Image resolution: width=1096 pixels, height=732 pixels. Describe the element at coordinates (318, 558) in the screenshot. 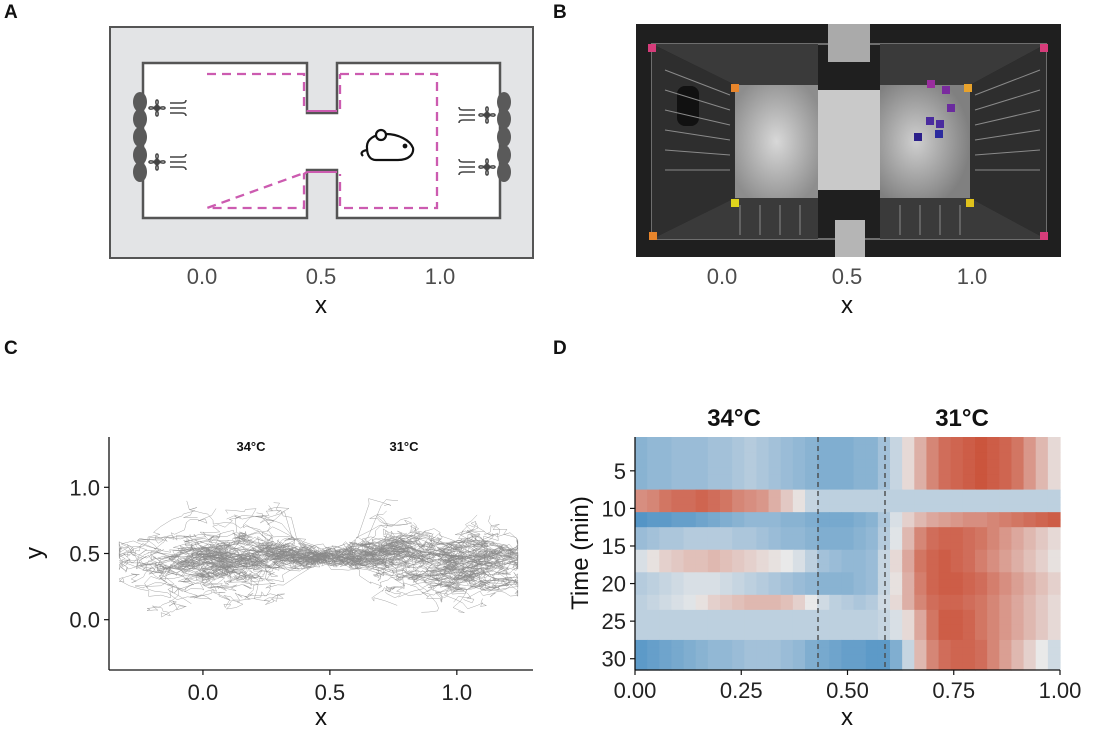

I see `trajectory-lines` at that location.